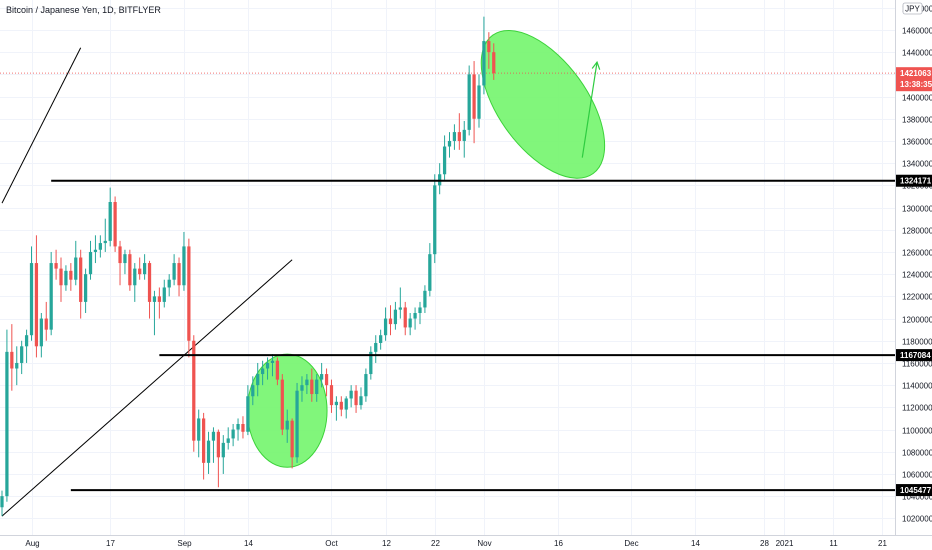 Image resolution: width=932 pixels, height=550 pixels. What do you see at coordinates (915, 355) in the screenshot?
I see `level-price-label: 1167084` at bounding box center [915, 355].